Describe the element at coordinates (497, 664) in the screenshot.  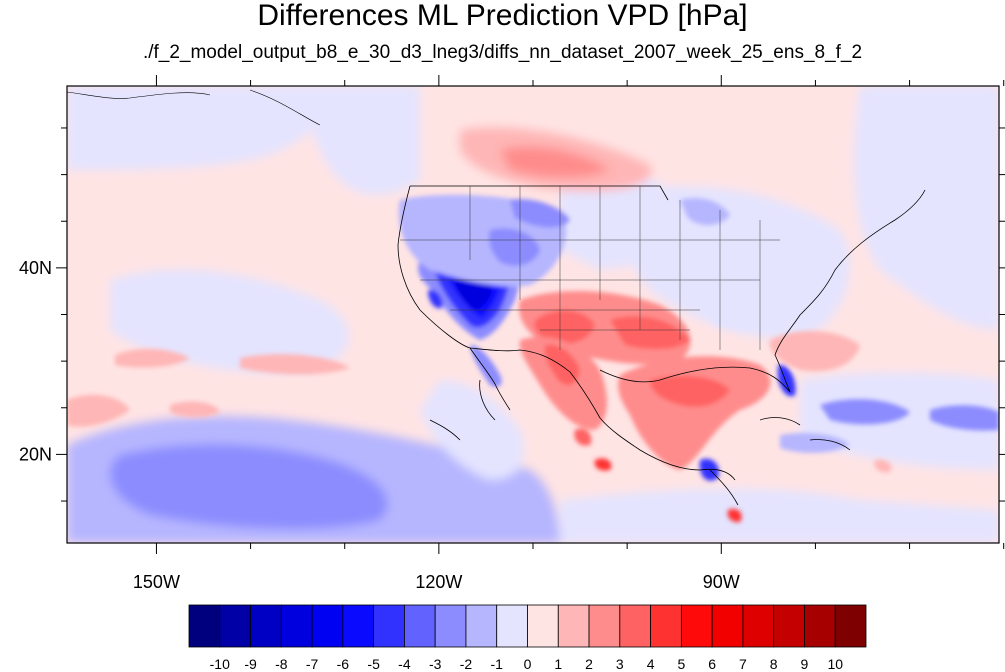
I see `colorbar-label: -1` at that location.